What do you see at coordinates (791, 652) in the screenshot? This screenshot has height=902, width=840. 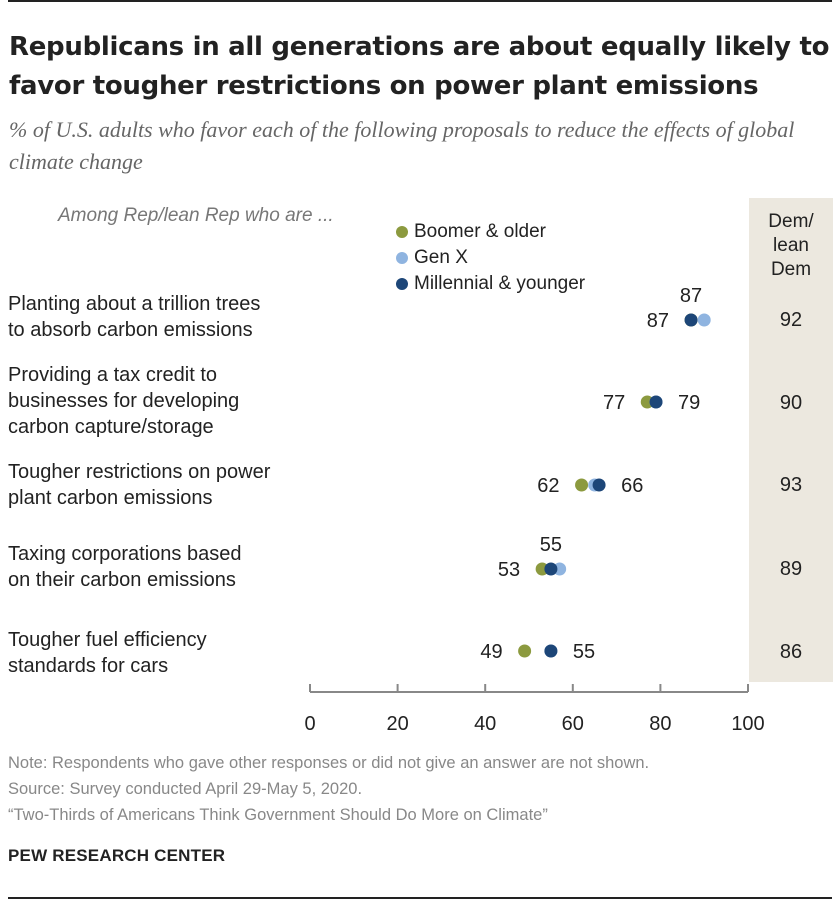 I see `dem-value: 86` at bounding box center [791, 652].